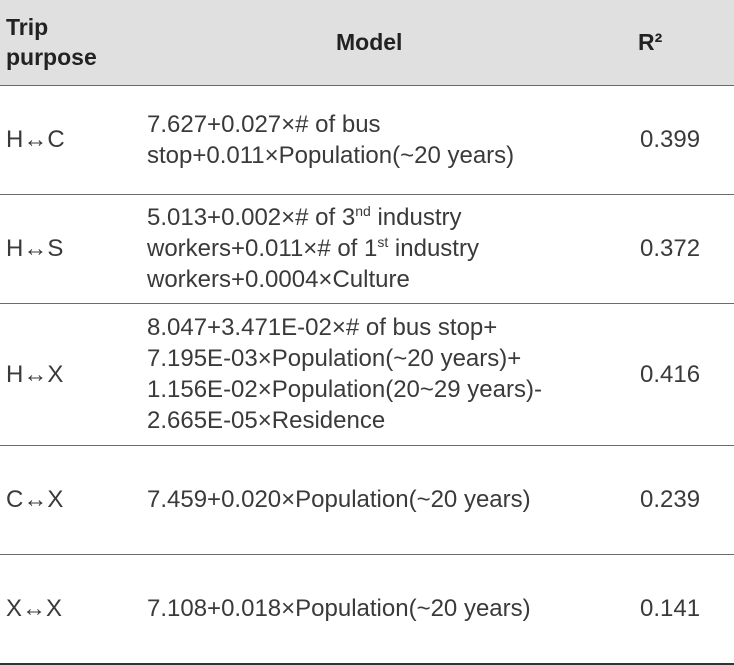  Describe the element at coordinates (322, 327) in the screenshot. I see `model-line: 8.047+3.471E-02×# of bus stop+` at that location.